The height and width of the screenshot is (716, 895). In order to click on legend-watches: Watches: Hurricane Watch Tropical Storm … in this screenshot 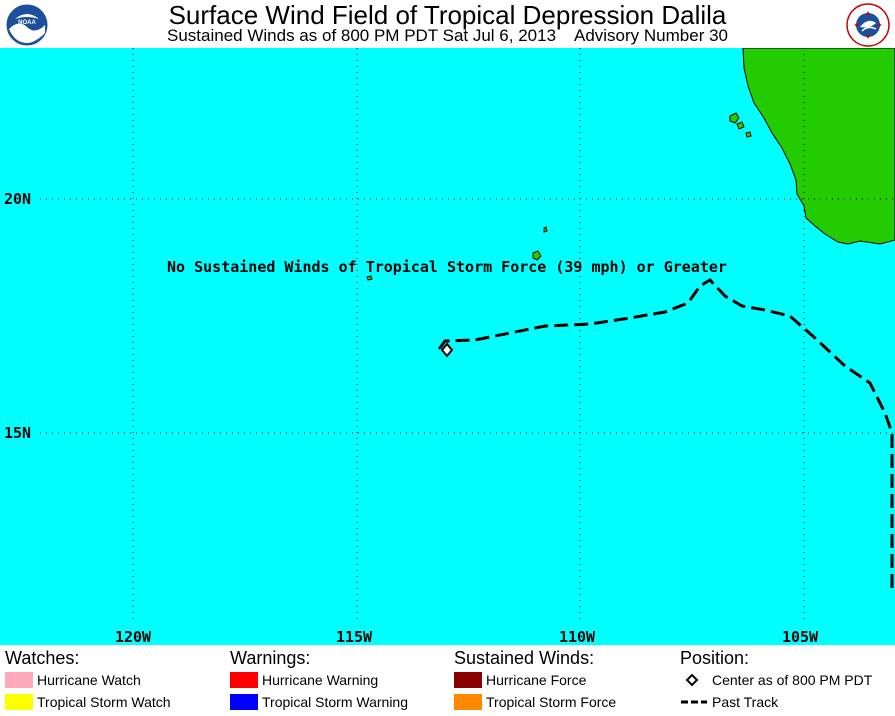, I will do `click(88, 679)`.